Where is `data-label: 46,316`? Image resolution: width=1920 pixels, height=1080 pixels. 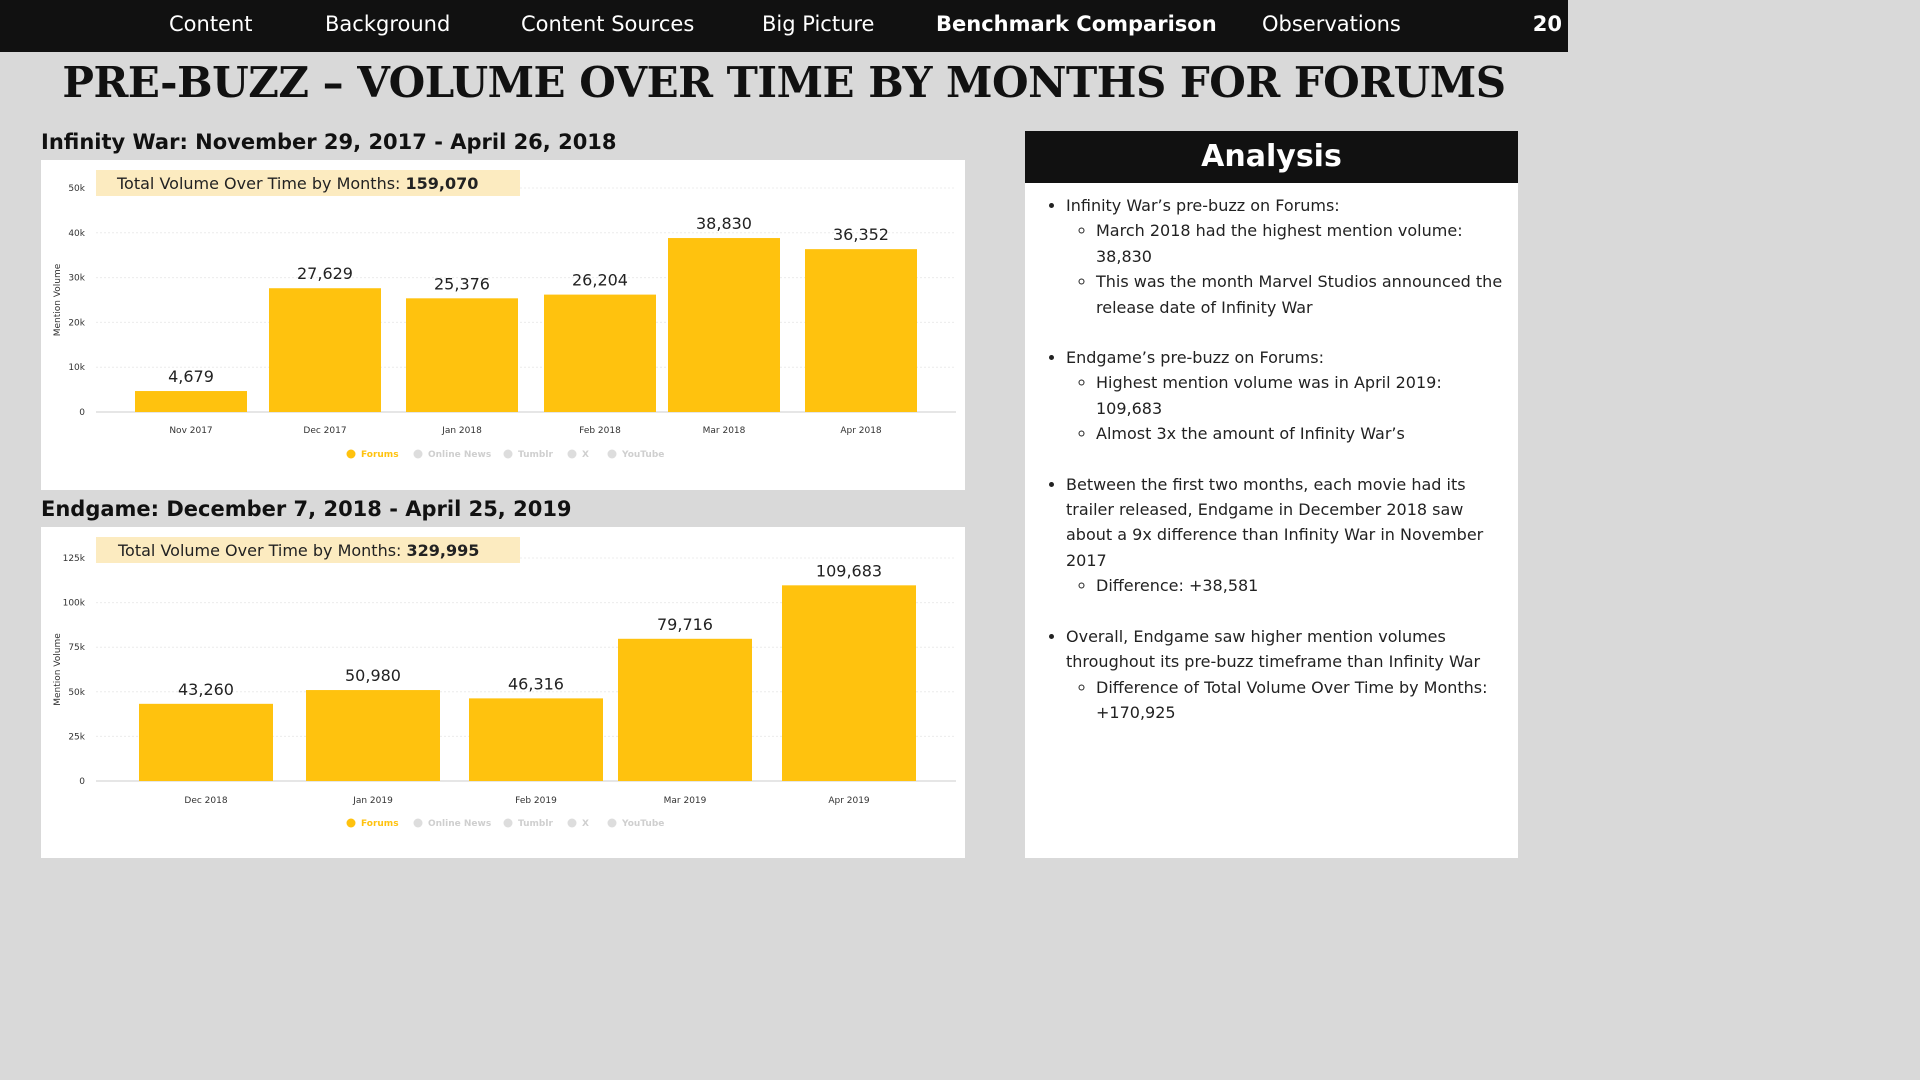 data-label: 46,316 is located at coordinates (536, 683).